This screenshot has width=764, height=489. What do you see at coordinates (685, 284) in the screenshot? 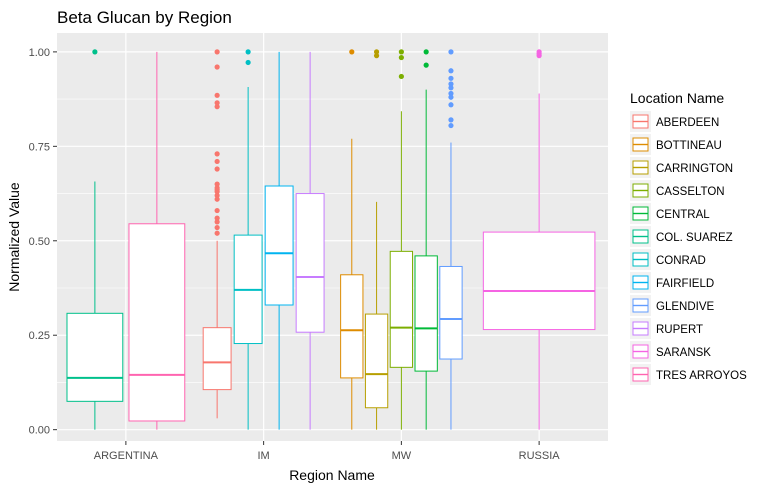
I see `legend-label: FAIRFIELD` at bounding box center [685, 284].